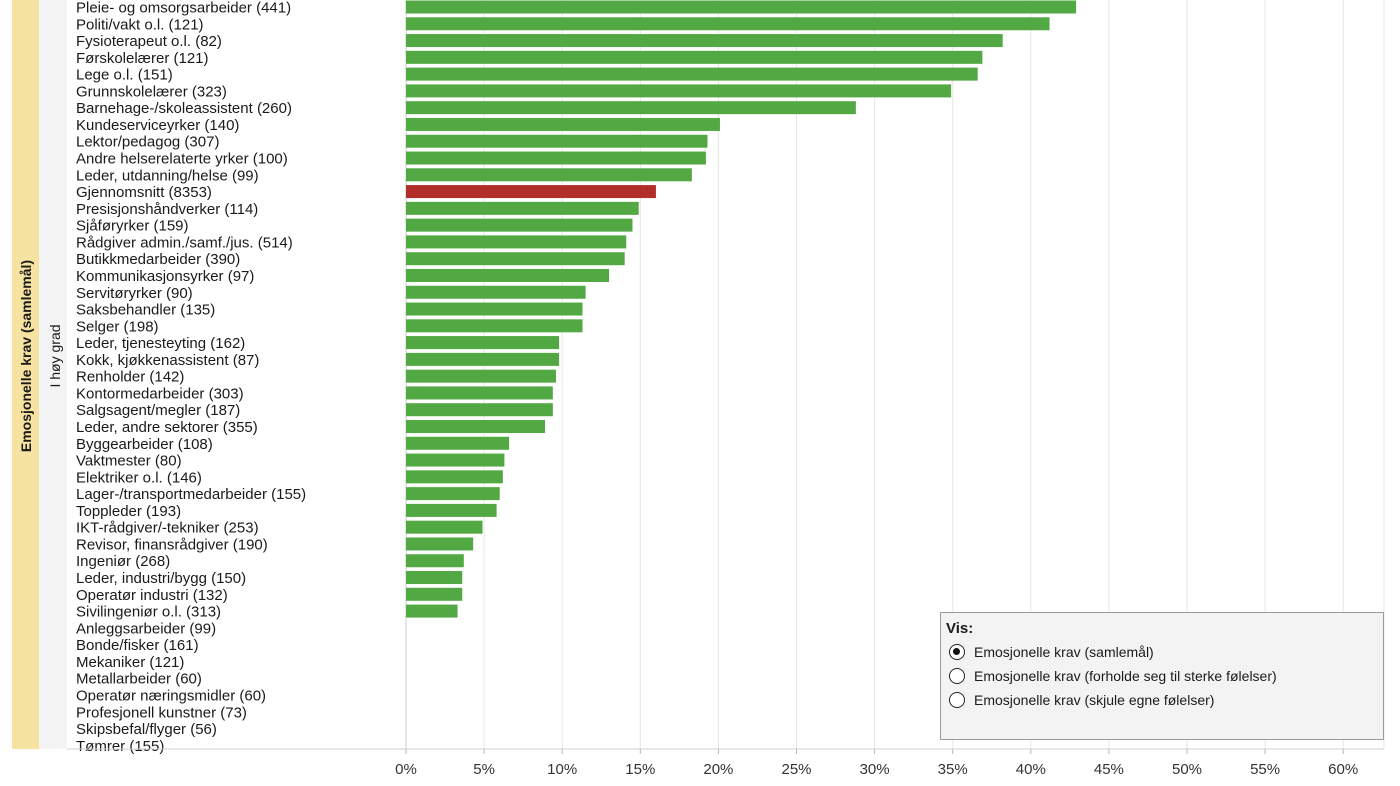 This screenshot has height=786, width=1400. Describe the element at coordinates (161, 578) in the screenshot. I see `category-label: Leder, industri/bygg (150)` at that location.